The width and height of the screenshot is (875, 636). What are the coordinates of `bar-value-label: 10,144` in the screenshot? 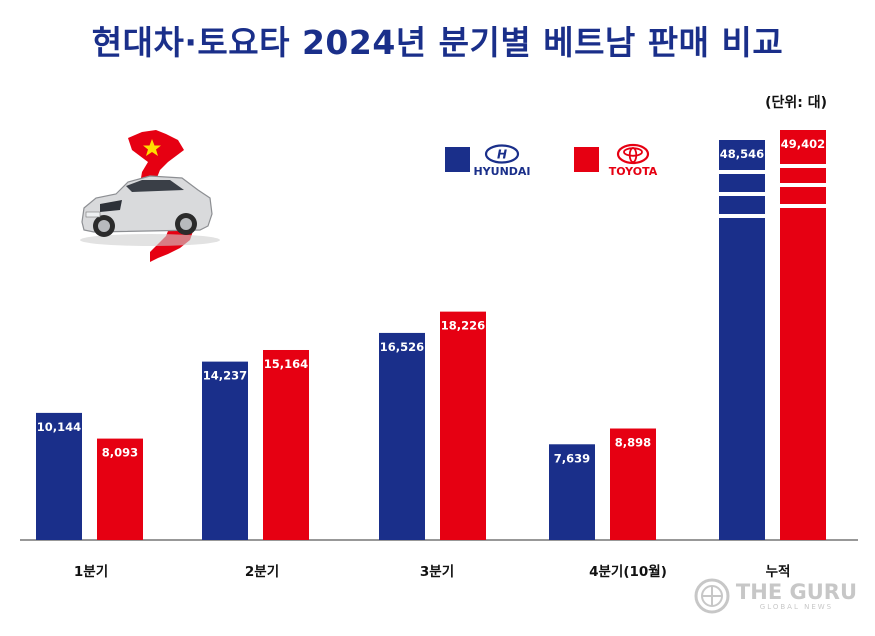 It's located at (59, 427).